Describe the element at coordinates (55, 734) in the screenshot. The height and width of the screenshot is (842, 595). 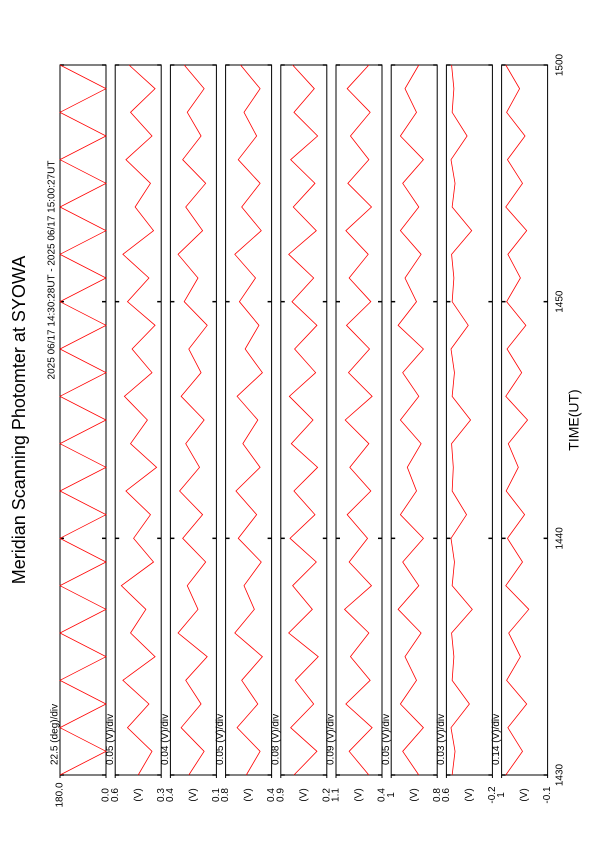
I see `scale-label: 22.5 (deg)/div` at that location.